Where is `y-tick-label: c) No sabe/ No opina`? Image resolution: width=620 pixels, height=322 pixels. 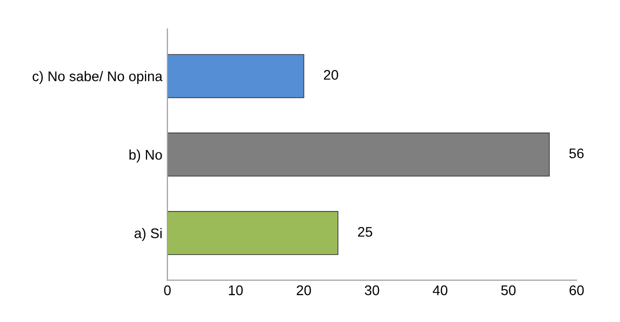 y-tick-label: c) No sabe/ No opina is located at coordinates (97, 77).